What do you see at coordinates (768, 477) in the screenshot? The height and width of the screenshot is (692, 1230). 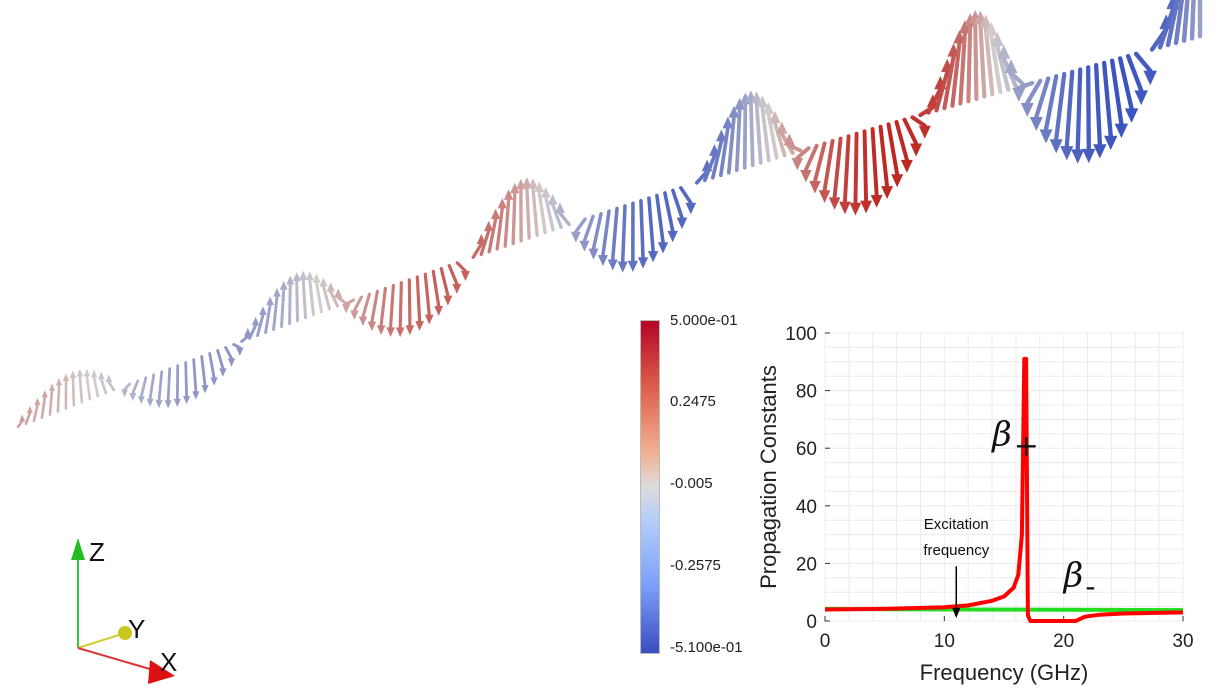 I see `y-axis-title: Propagation Constants` at bounding box center [768, 477].